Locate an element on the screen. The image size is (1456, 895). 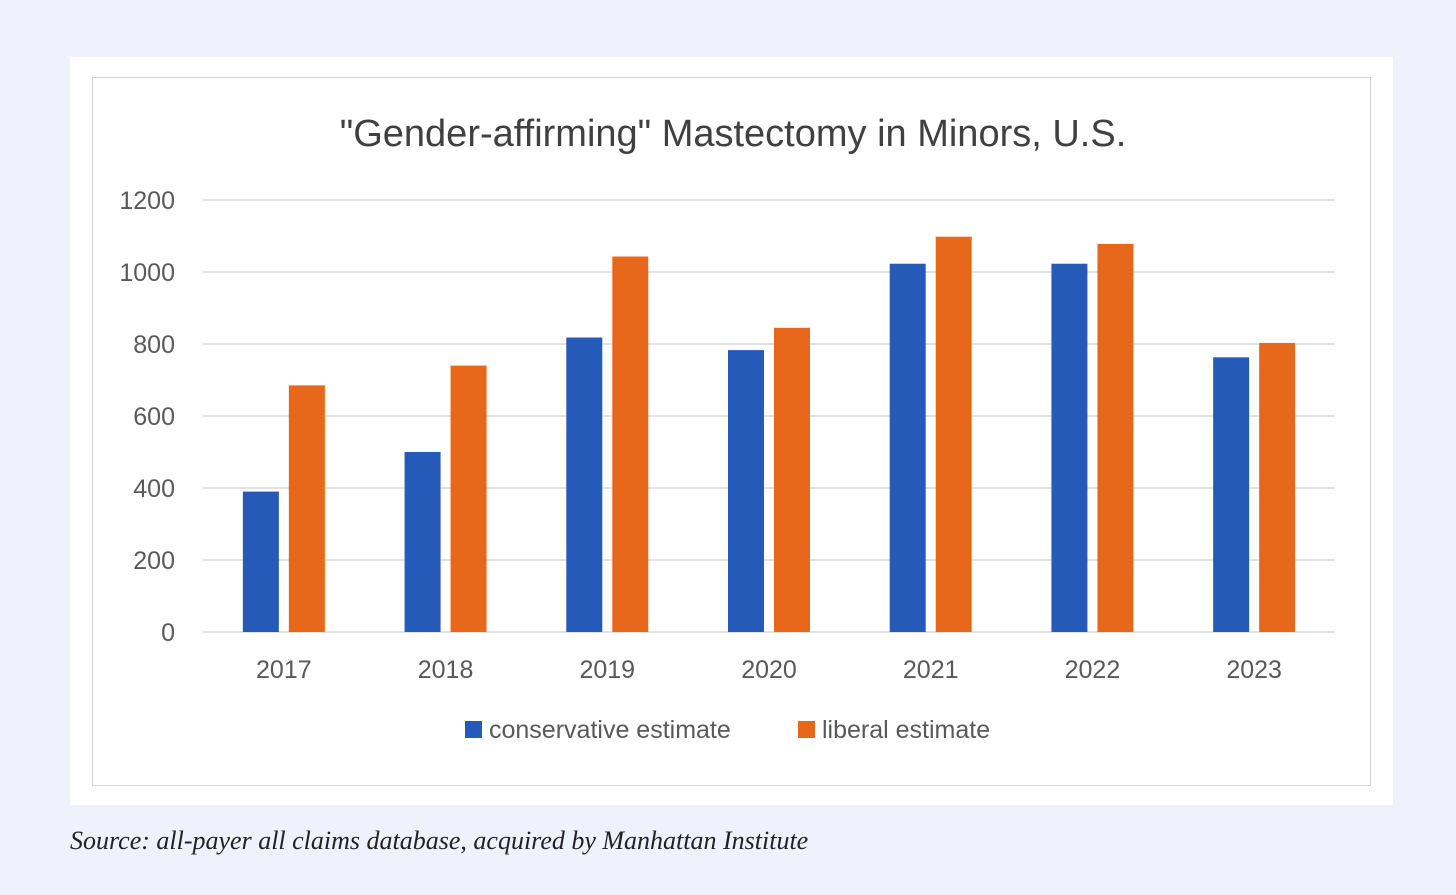
y-axis-ticks: 0 200 400 600 800 1000 1200 is located at coordinates (147, 417).